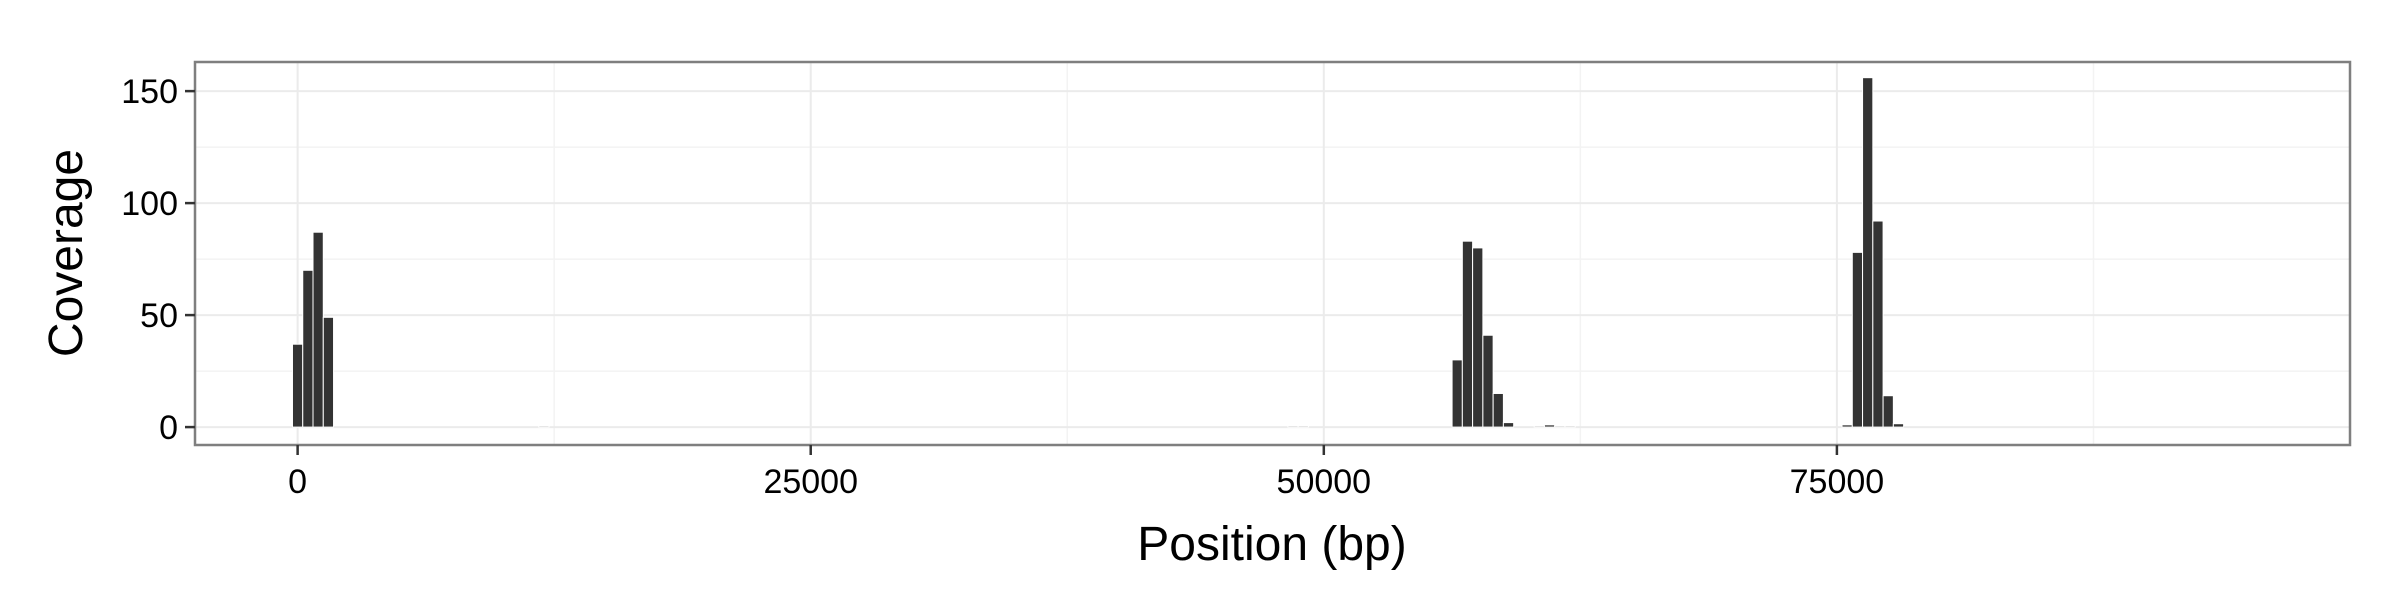 Image resolution: width=2400 pixels, height=600 pixels. Describe the element at coordinates (1324, 482) in the screenshot. I see `x-tick-label: 50000` at that location.